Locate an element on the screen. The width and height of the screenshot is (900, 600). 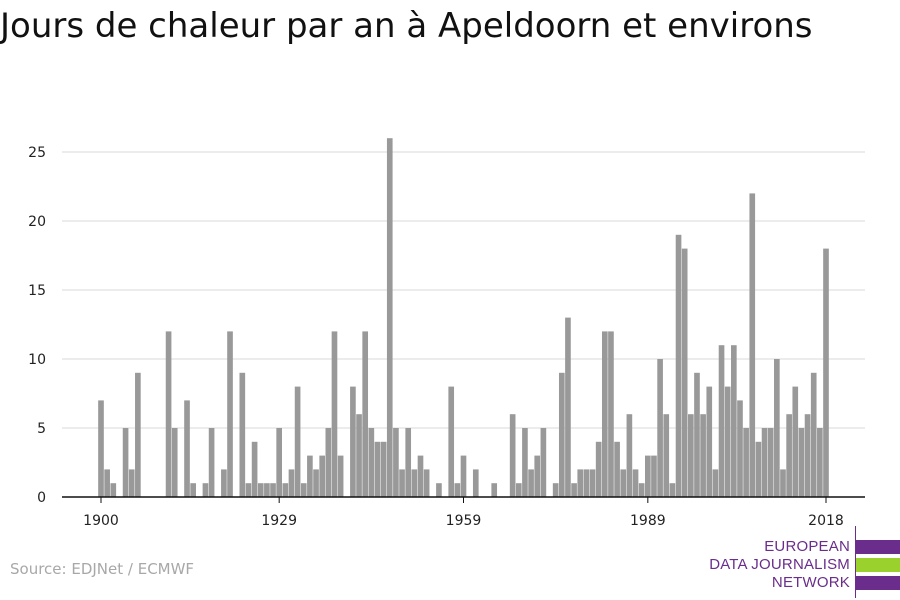
bar-1929 is located at coordinates (279, 462).